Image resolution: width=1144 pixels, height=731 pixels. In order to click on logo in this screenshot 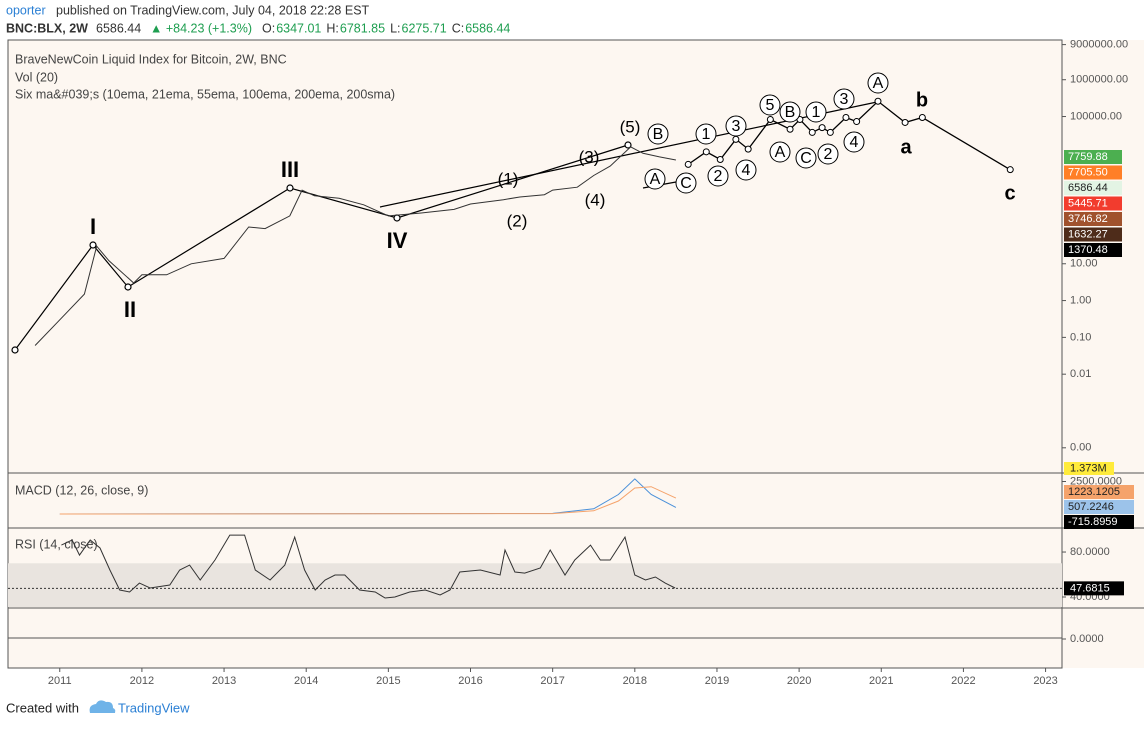, I will do `click(102, 706)`.